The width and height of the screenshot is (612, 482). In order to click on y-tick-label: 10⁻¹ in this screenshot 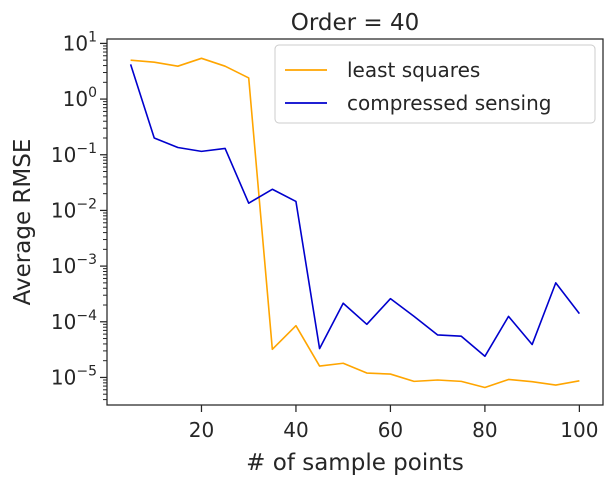, I will do `click(74, 154)`.